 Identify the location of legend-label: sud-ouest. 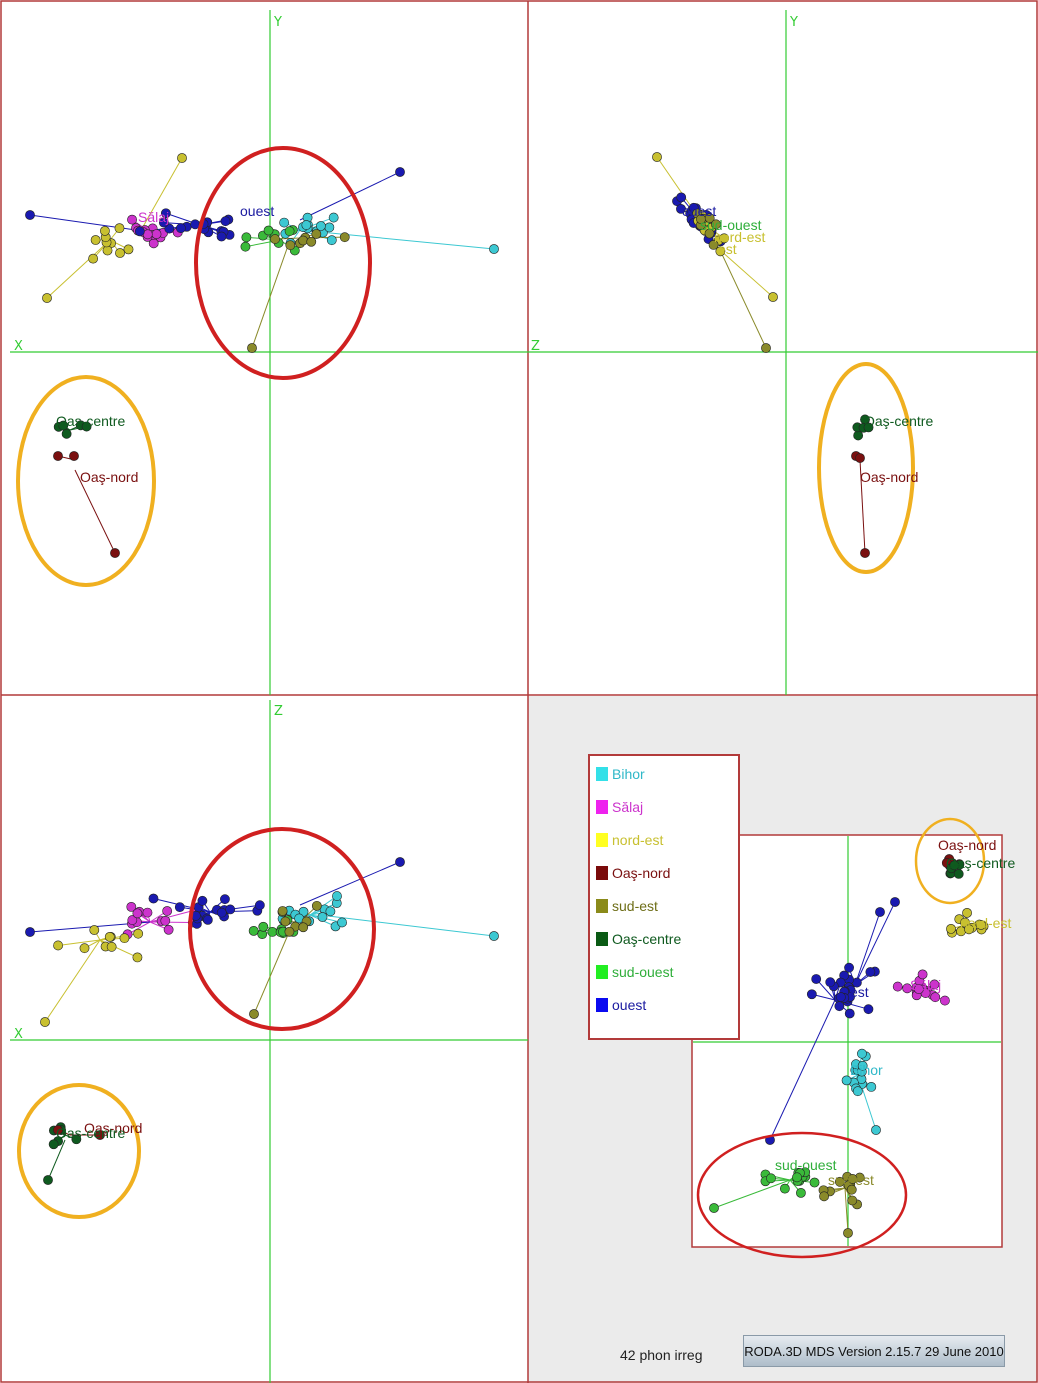
(643, 972).